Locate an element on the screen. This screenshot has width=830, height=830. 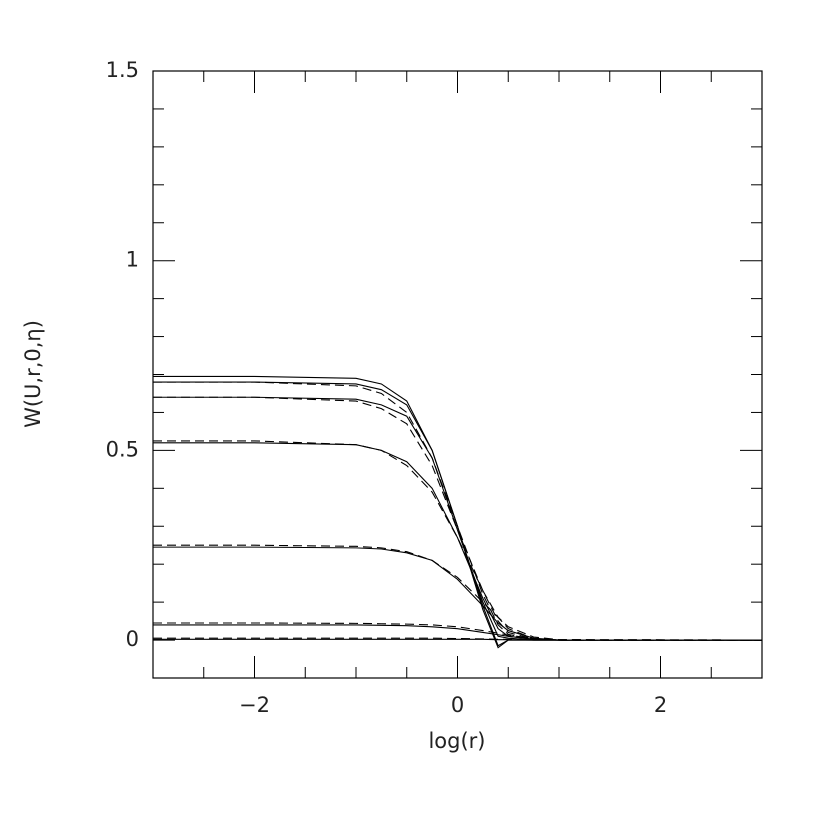
y-tick-label: 0.5 is located at coordinates (122, 449).